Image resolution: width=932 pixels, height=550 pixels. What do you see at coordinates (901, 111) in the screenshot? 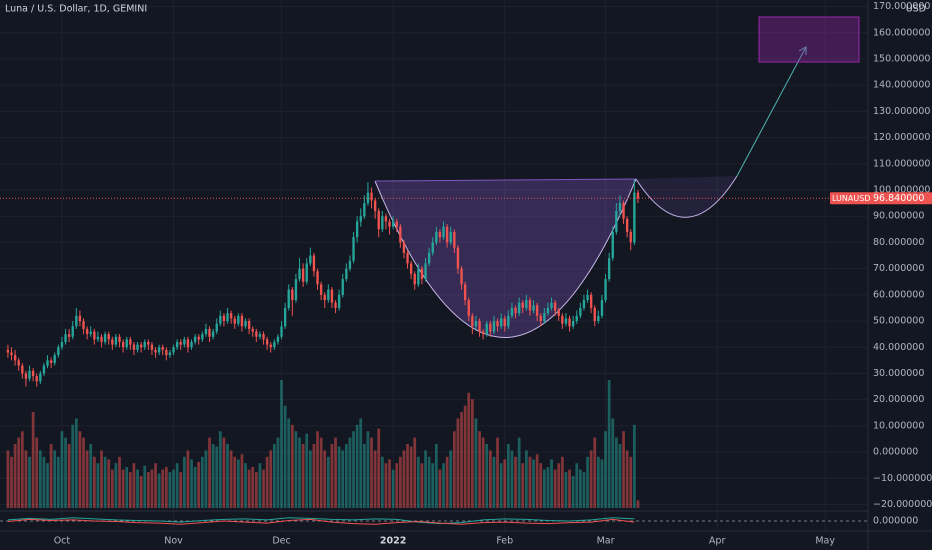
I see `y-tick-label: 130.000000` at bounding box center [901, 111].